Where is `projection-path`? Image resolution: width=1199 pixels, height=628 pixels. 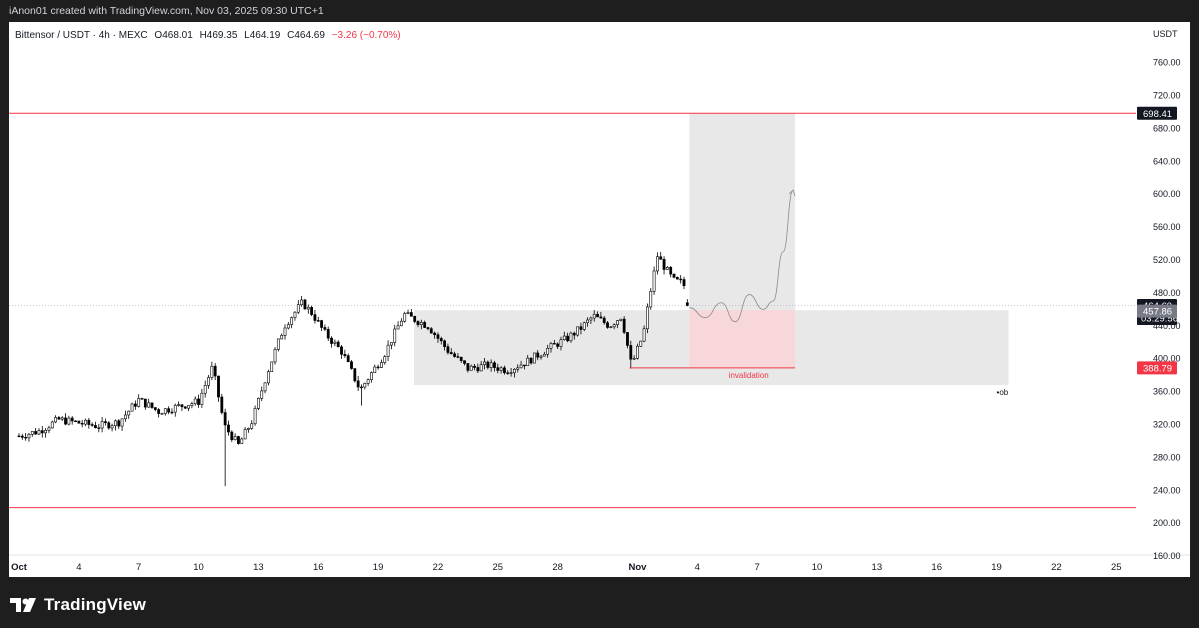
projection-path is located at coordinates (741, 256).